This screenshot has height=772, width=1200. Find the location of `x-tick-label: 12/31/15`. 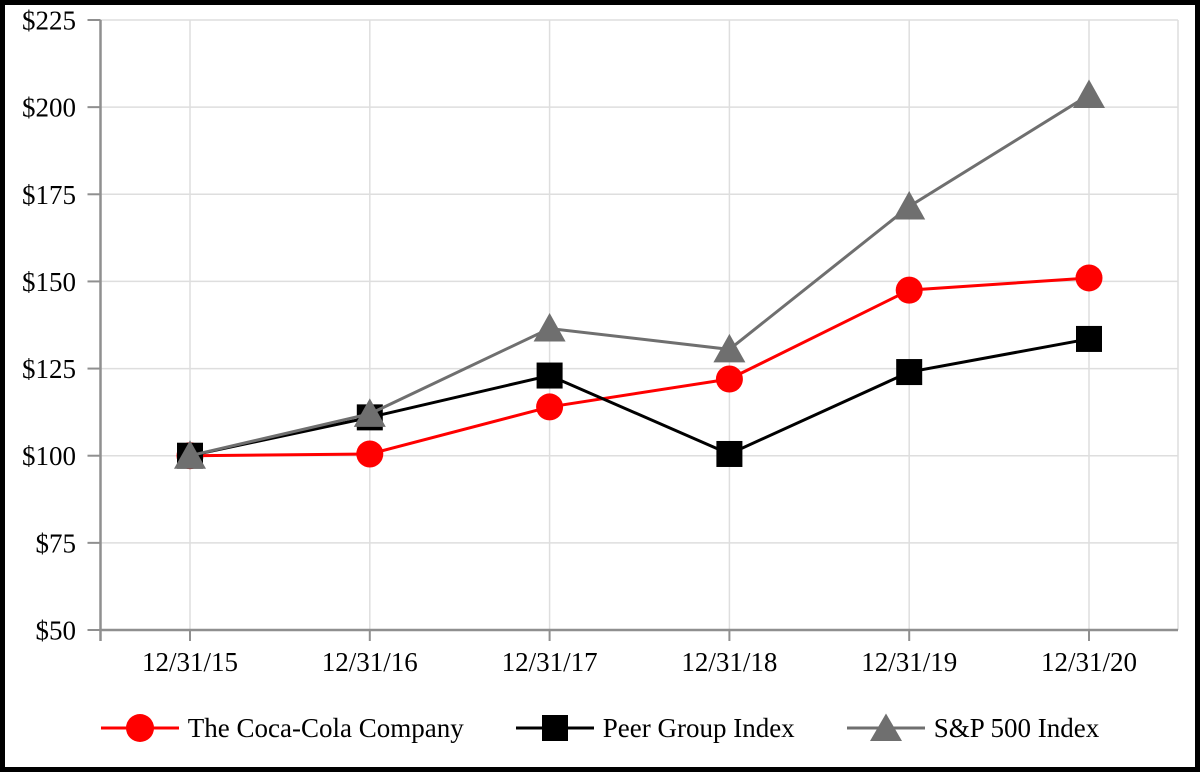

x-tick-label: 12/31/15 is located at coordinates (190, 662).